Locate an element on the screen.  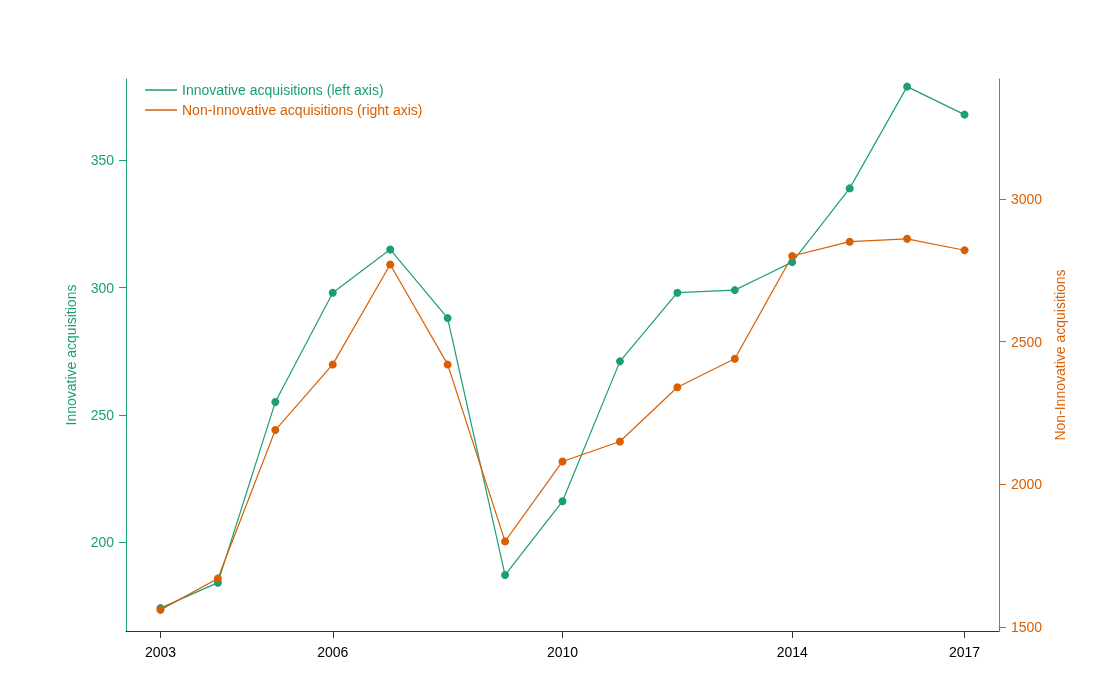
y2-tick-label: 1500 is located at coordinates (1027, 627).